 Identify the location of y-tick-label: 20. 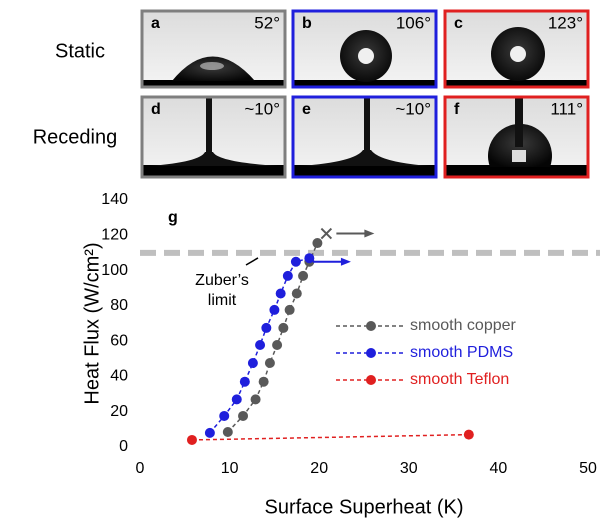
(119, 411).